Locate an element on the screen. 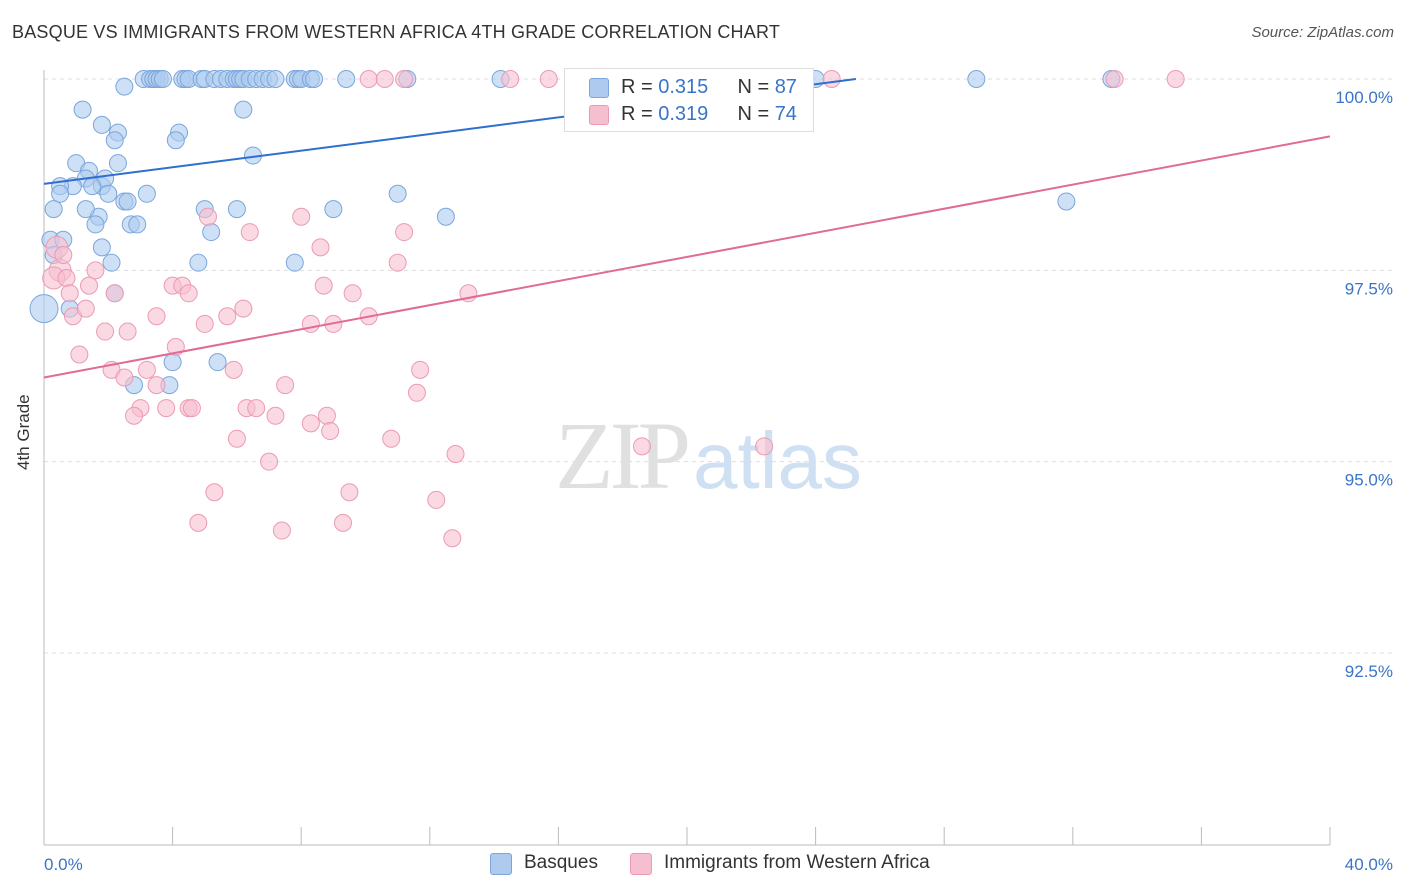  bottom-legend-label: Immigrants from Western Africa is located at coordinates (797, 862).